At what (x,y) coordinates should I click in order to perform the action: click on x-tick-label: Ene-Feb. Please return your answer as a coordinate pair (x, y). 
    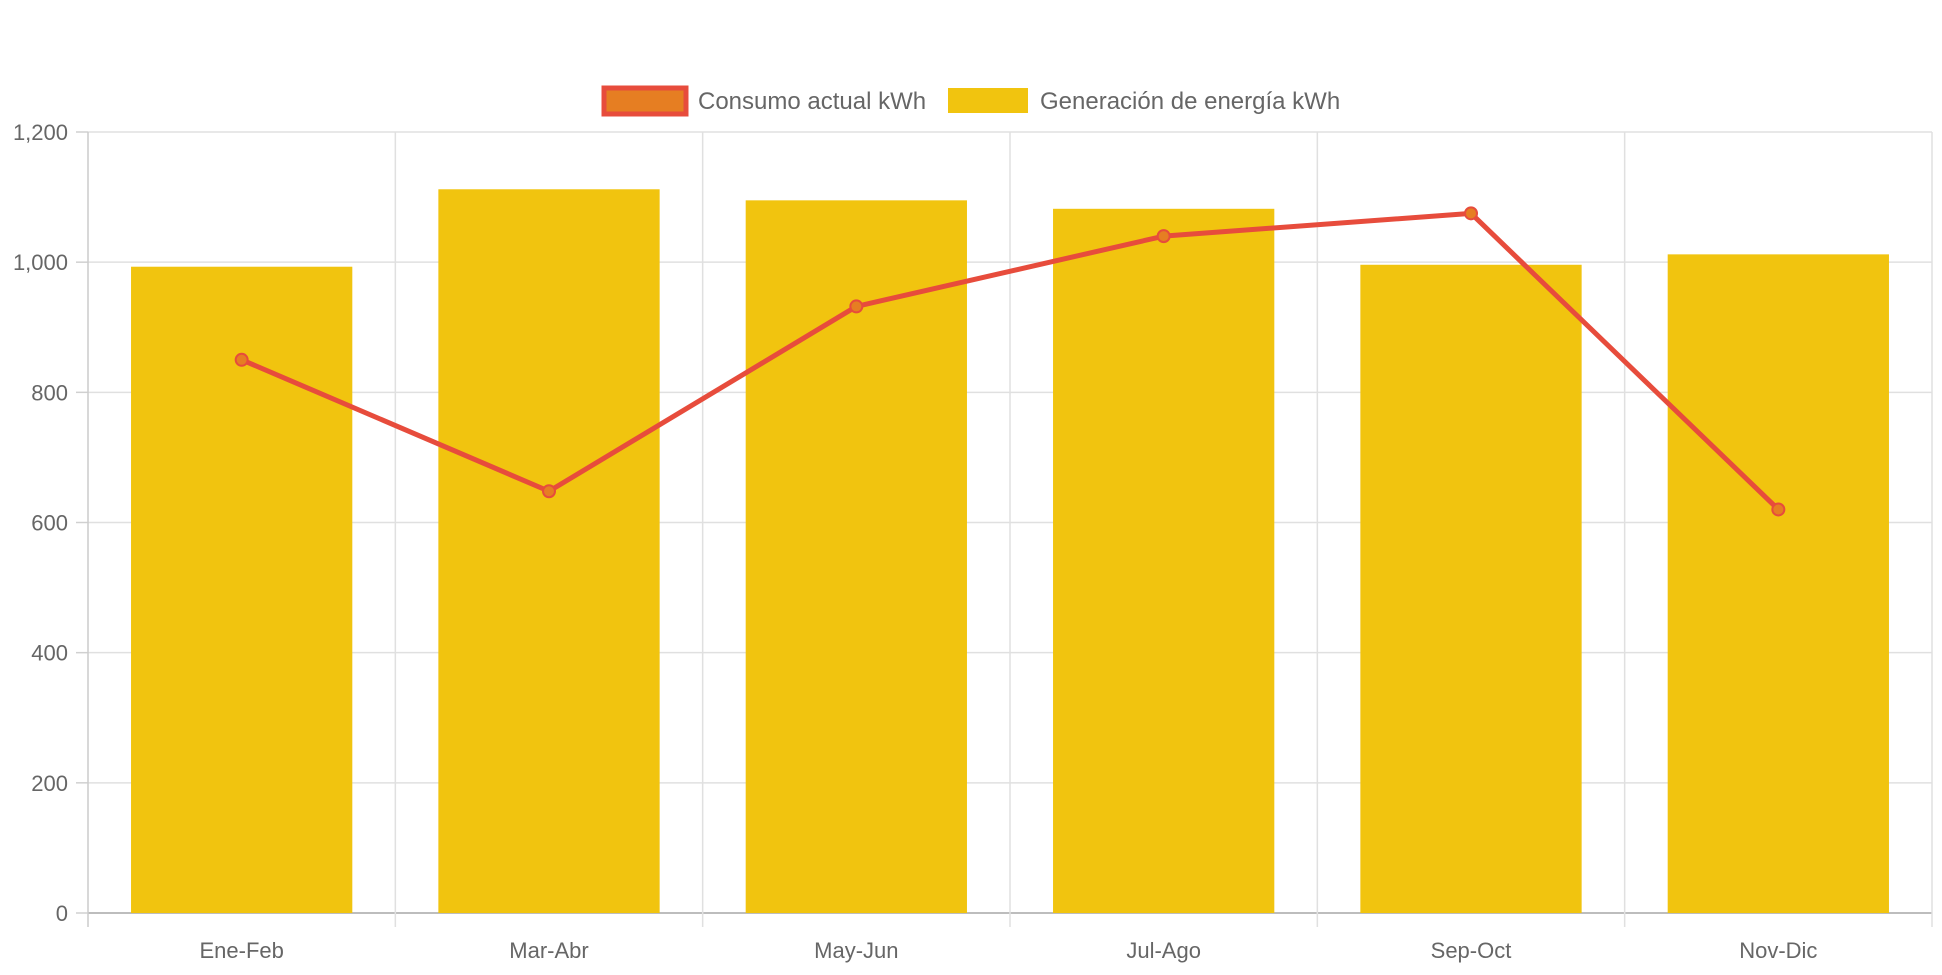
    Looking at the image, I should click on (241, 950).